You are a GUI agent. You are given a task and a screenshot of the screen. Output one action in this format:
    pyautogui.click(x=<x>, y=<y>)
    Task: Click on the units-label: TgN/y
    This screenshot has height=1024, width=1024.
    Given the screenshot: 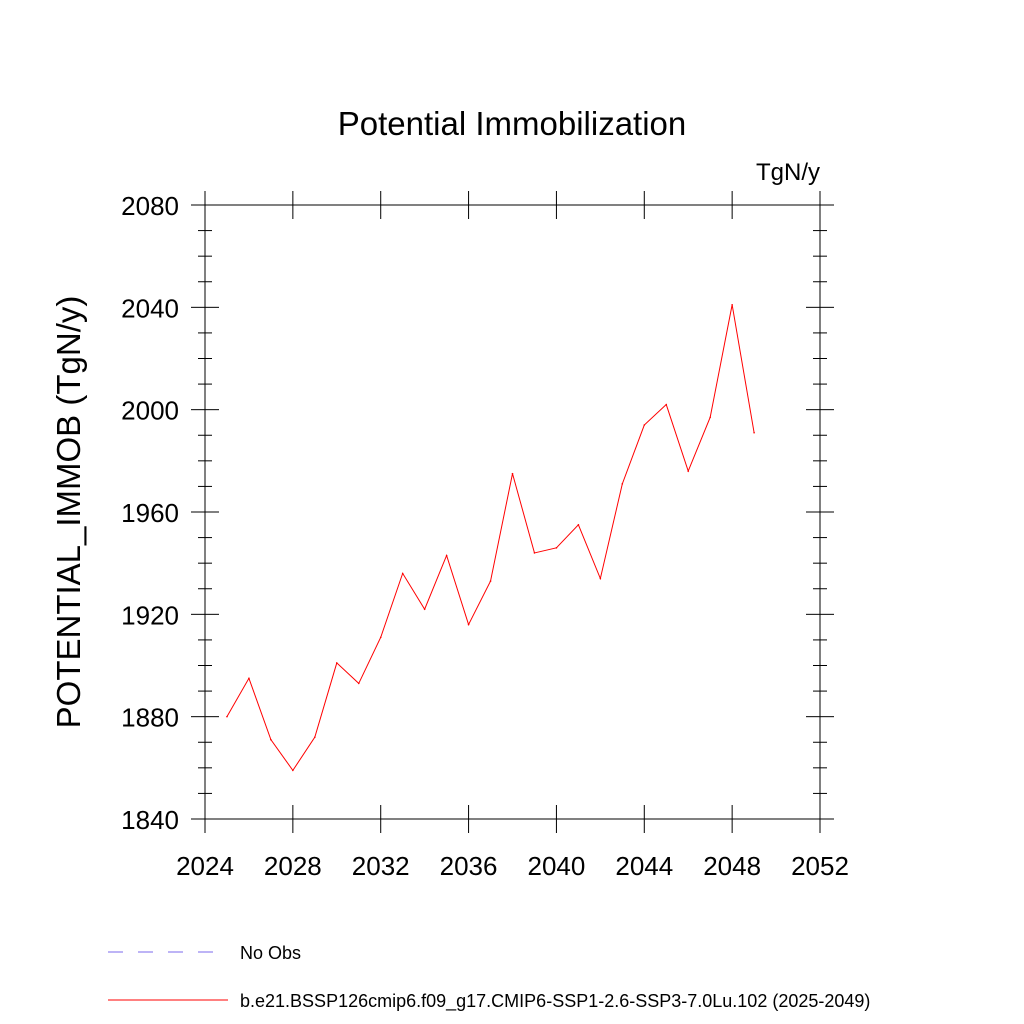 What is the action you would take?
    pyautogui.click(x=788, y=172)
    